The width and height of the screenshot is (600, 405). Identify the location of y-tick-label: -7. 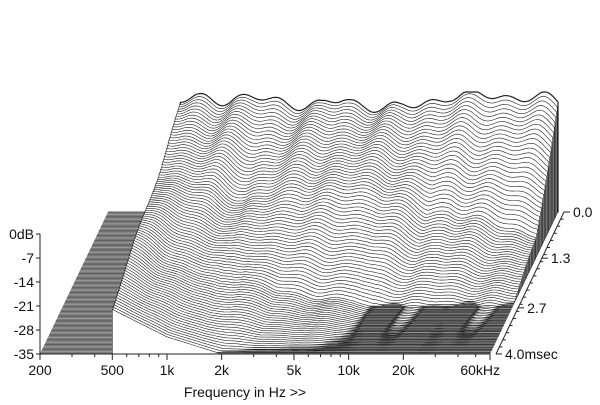
(28, 258).